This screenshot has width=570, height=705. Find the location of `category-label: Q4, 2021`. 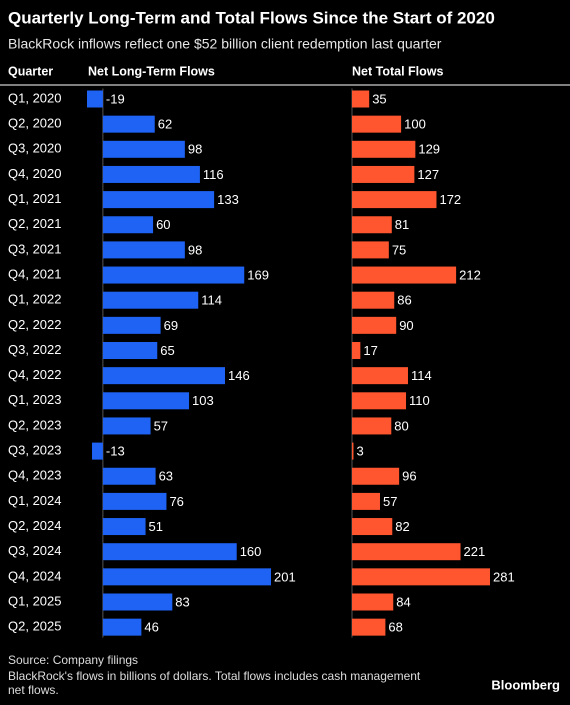

category-label: Q4, 2021 is located at coordinates (35, 273).